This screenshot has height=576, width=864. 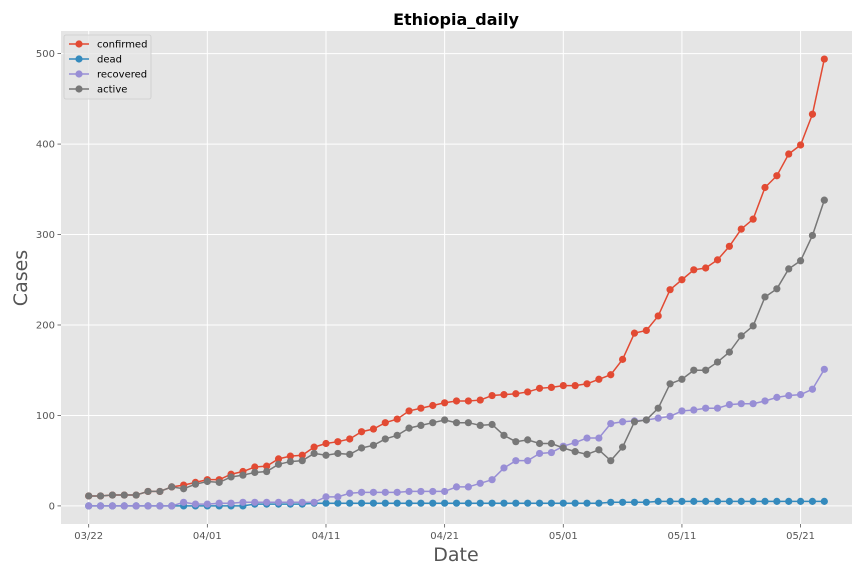 What do you see at coordinates (456, 19) in the screenshot?
I see `chart-title: Ethiopia_daily` at bounding box center [456, 19].